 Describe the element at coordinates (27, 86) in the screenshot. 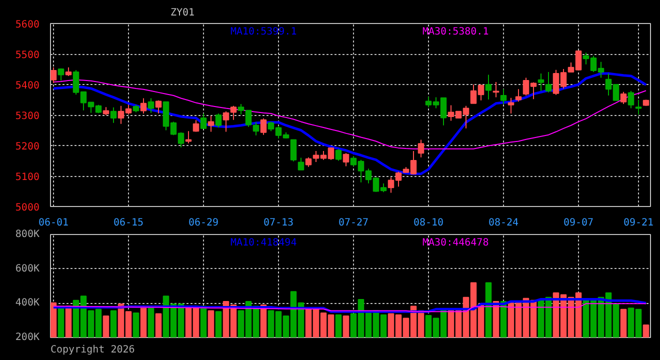

I see `y-tick-label: 5400` at that location.